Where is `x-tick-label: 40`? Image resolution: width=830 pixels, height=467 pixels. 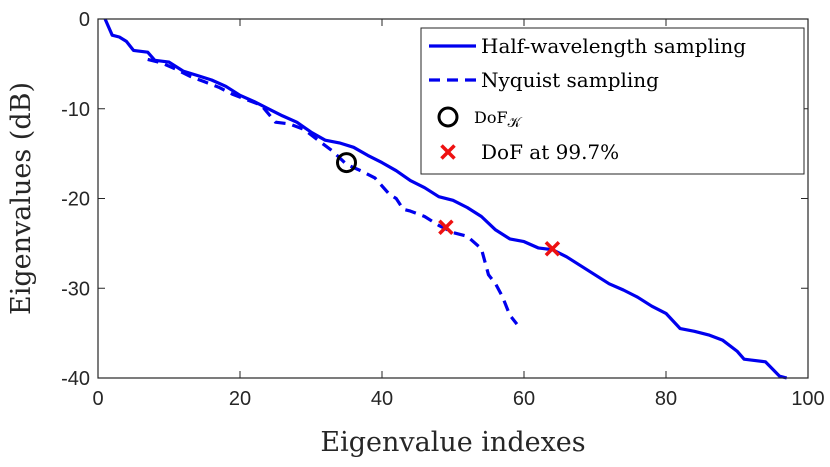 x-tick-label: 40 is located at coordinates (382, 399).